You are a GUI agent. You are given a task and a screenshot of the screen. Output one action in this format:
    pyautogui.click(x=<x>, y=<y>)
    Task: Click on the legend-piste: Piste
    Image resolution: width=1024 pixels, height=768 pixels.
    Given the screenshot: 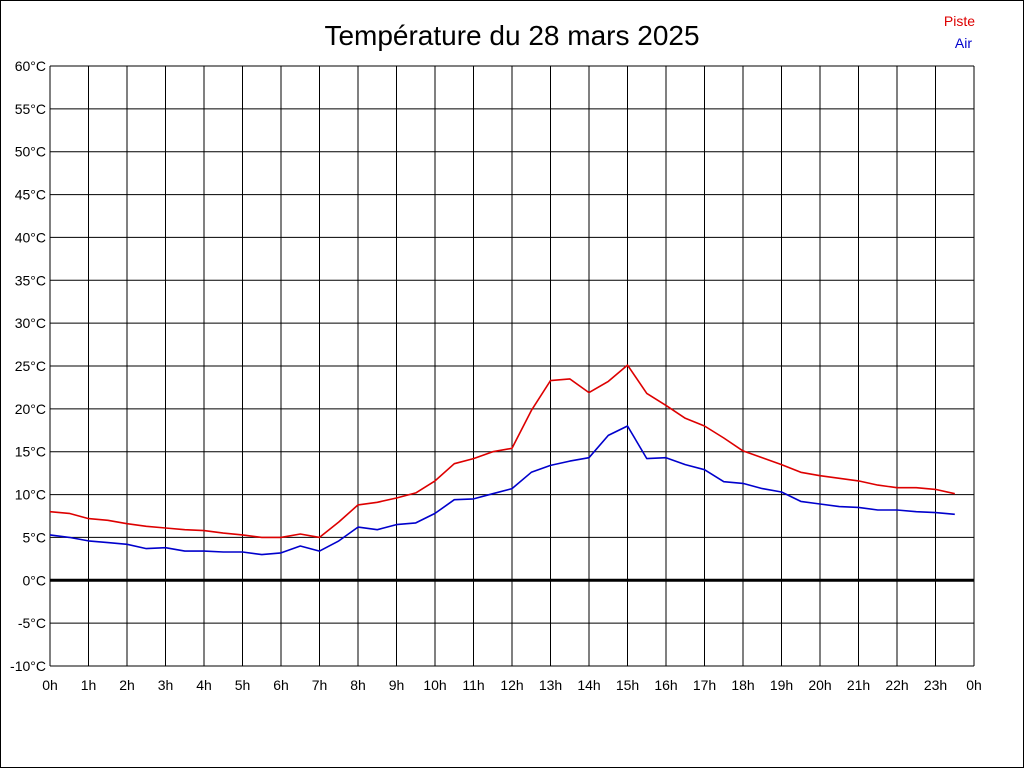 What is the action you would take?
    pyautogui.click(x=959, y=21)
    